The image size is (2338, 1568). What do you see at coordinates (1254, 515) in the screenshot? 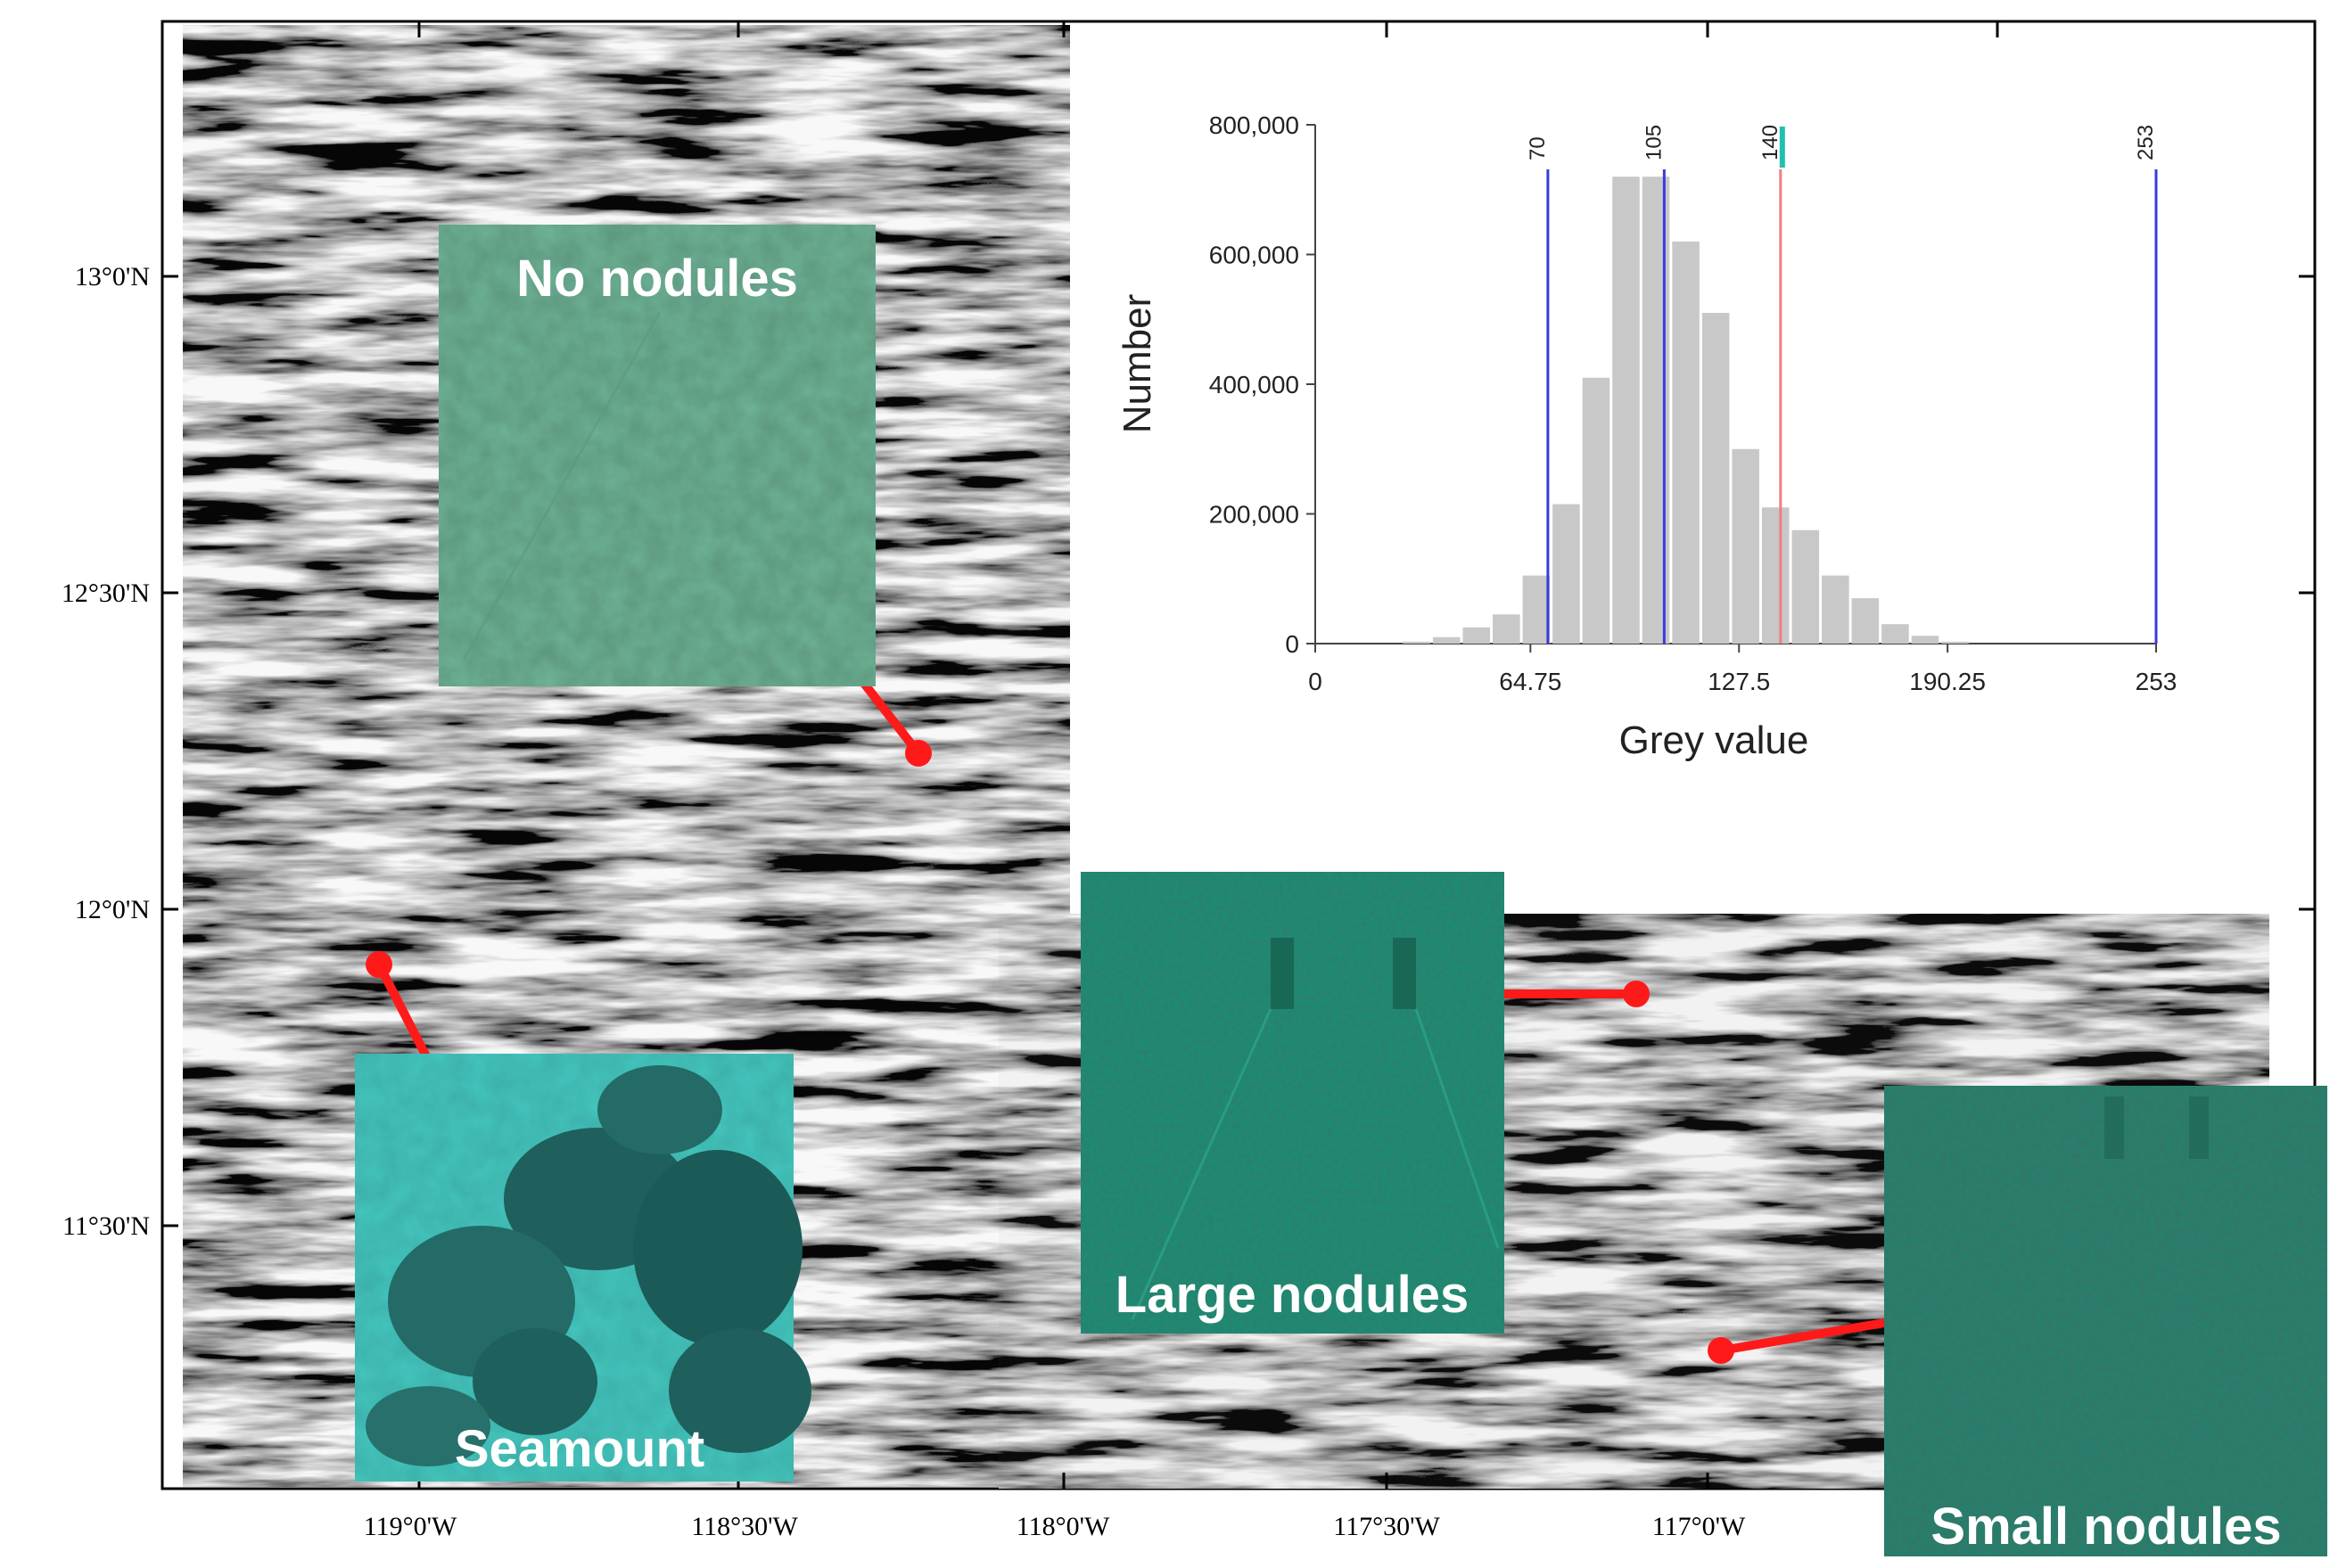
I see `y-tick-label: 200,000` at bounding box center [1254, 515].